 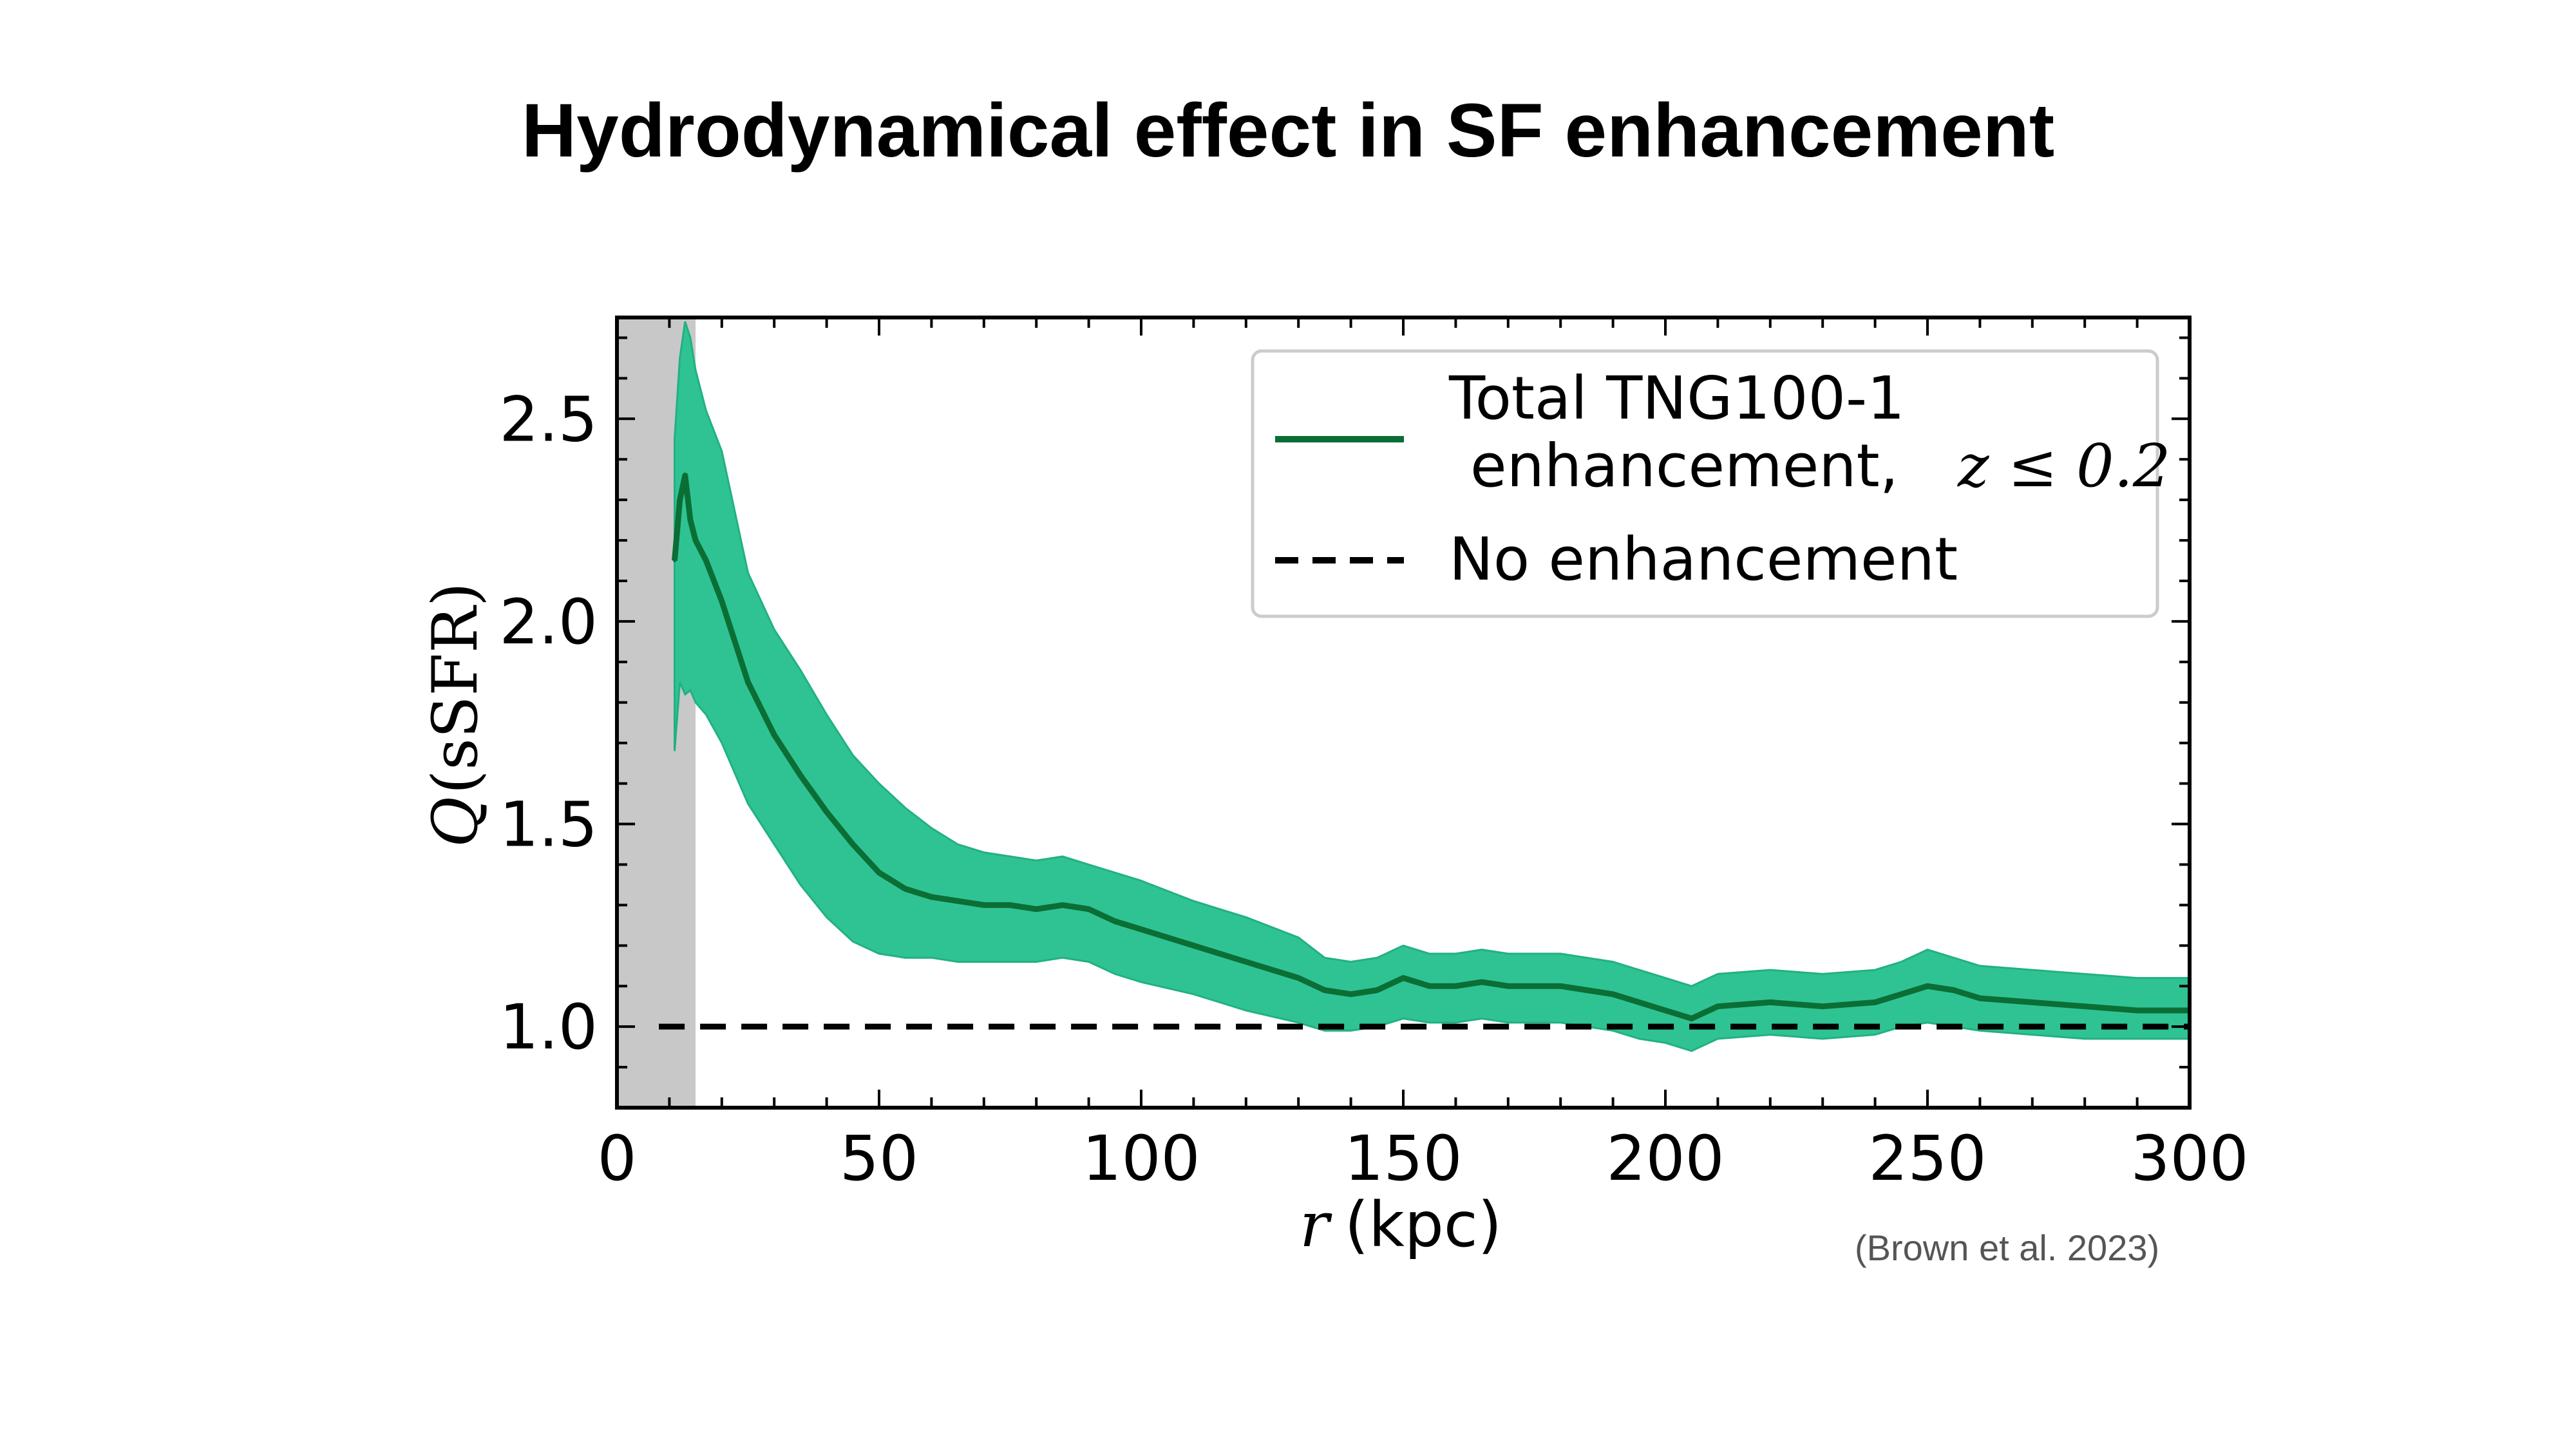 What do you see at coordinates (2008, 1247) in the screenshot?
I see `citation: (Brown et al. 2023)` at bounding box center [2008, 1247].